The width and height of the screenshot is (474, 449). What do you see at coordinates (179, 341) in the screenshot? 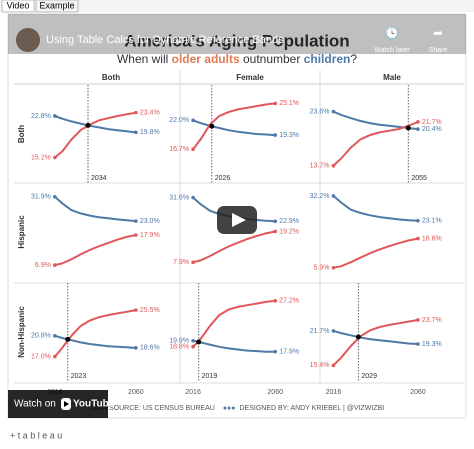
I see `value-label: 19.9%` at bounding box center [179, 341].